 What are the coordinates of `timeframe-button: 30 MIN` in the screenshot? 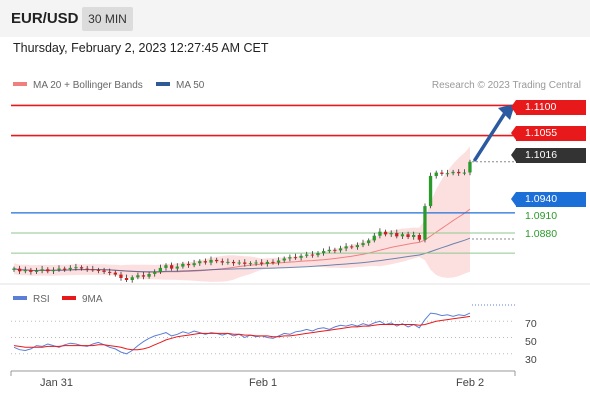 It's located at (107, 19).